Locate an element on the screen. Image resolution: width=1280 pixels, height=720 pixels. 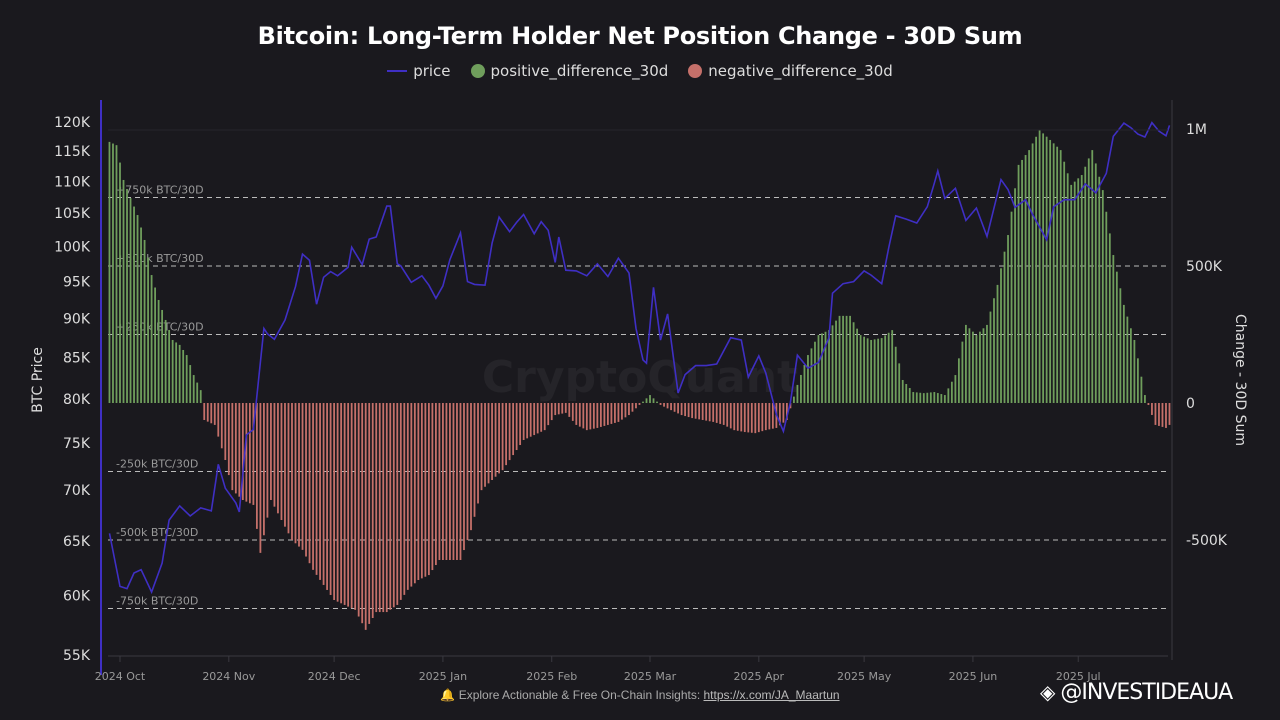
legend-item-negative: negative_difference_30d is located at coordinates (790, 71).